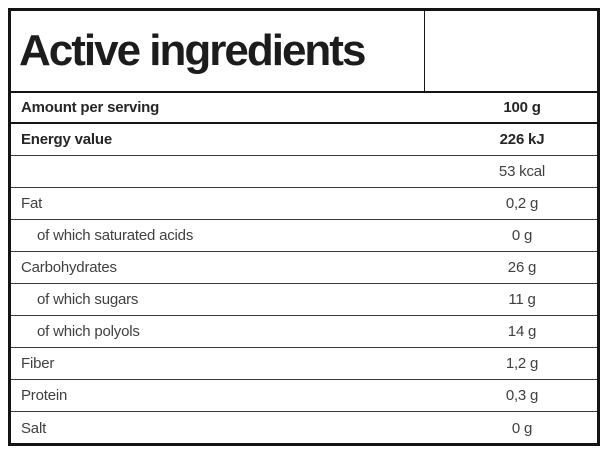 The width and height of the screenshot is (605, 449). Describe the element at coordinates (522, 267) in the screenshot. I see `row-value: 26 g` at that location.